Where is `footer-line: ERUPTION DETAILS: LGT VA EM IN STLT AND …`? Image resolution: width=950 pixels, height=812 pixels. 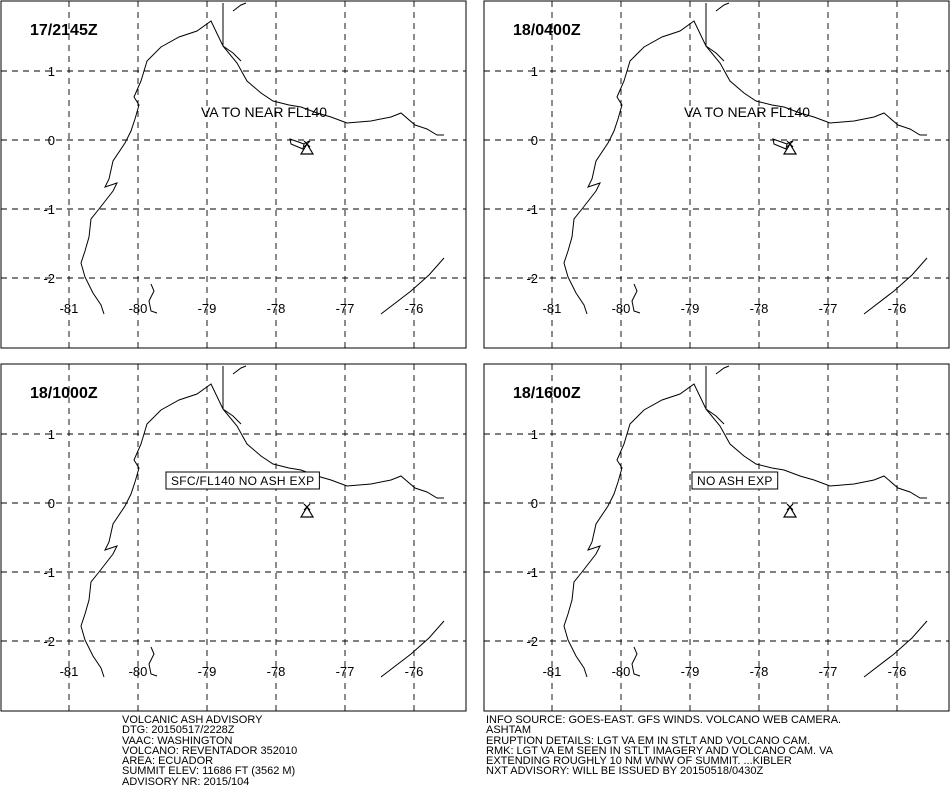
footer-line: ERUPTION DETAILS: LGT VA EM IN STLT AND … is located at coordinates (648, 740).